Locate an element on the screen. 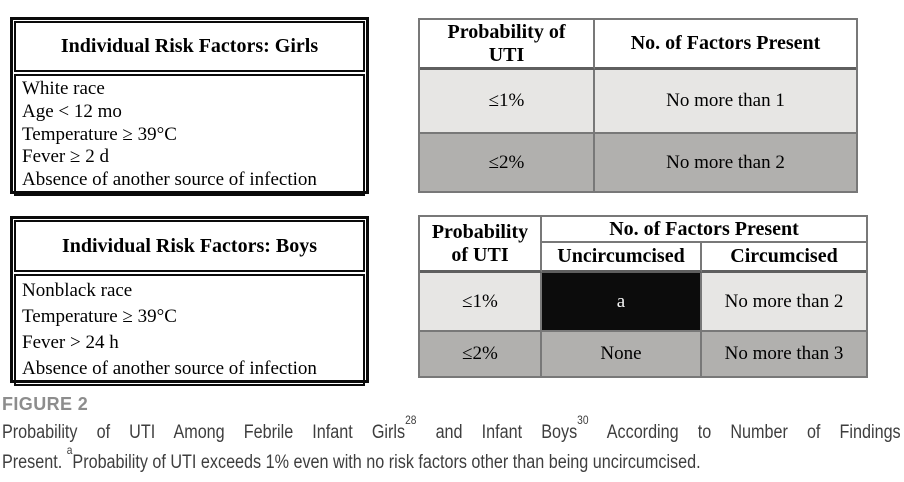 The image size is (904, 482). boys-row2-uncircumcised: None is located at coordinates (622, 354).